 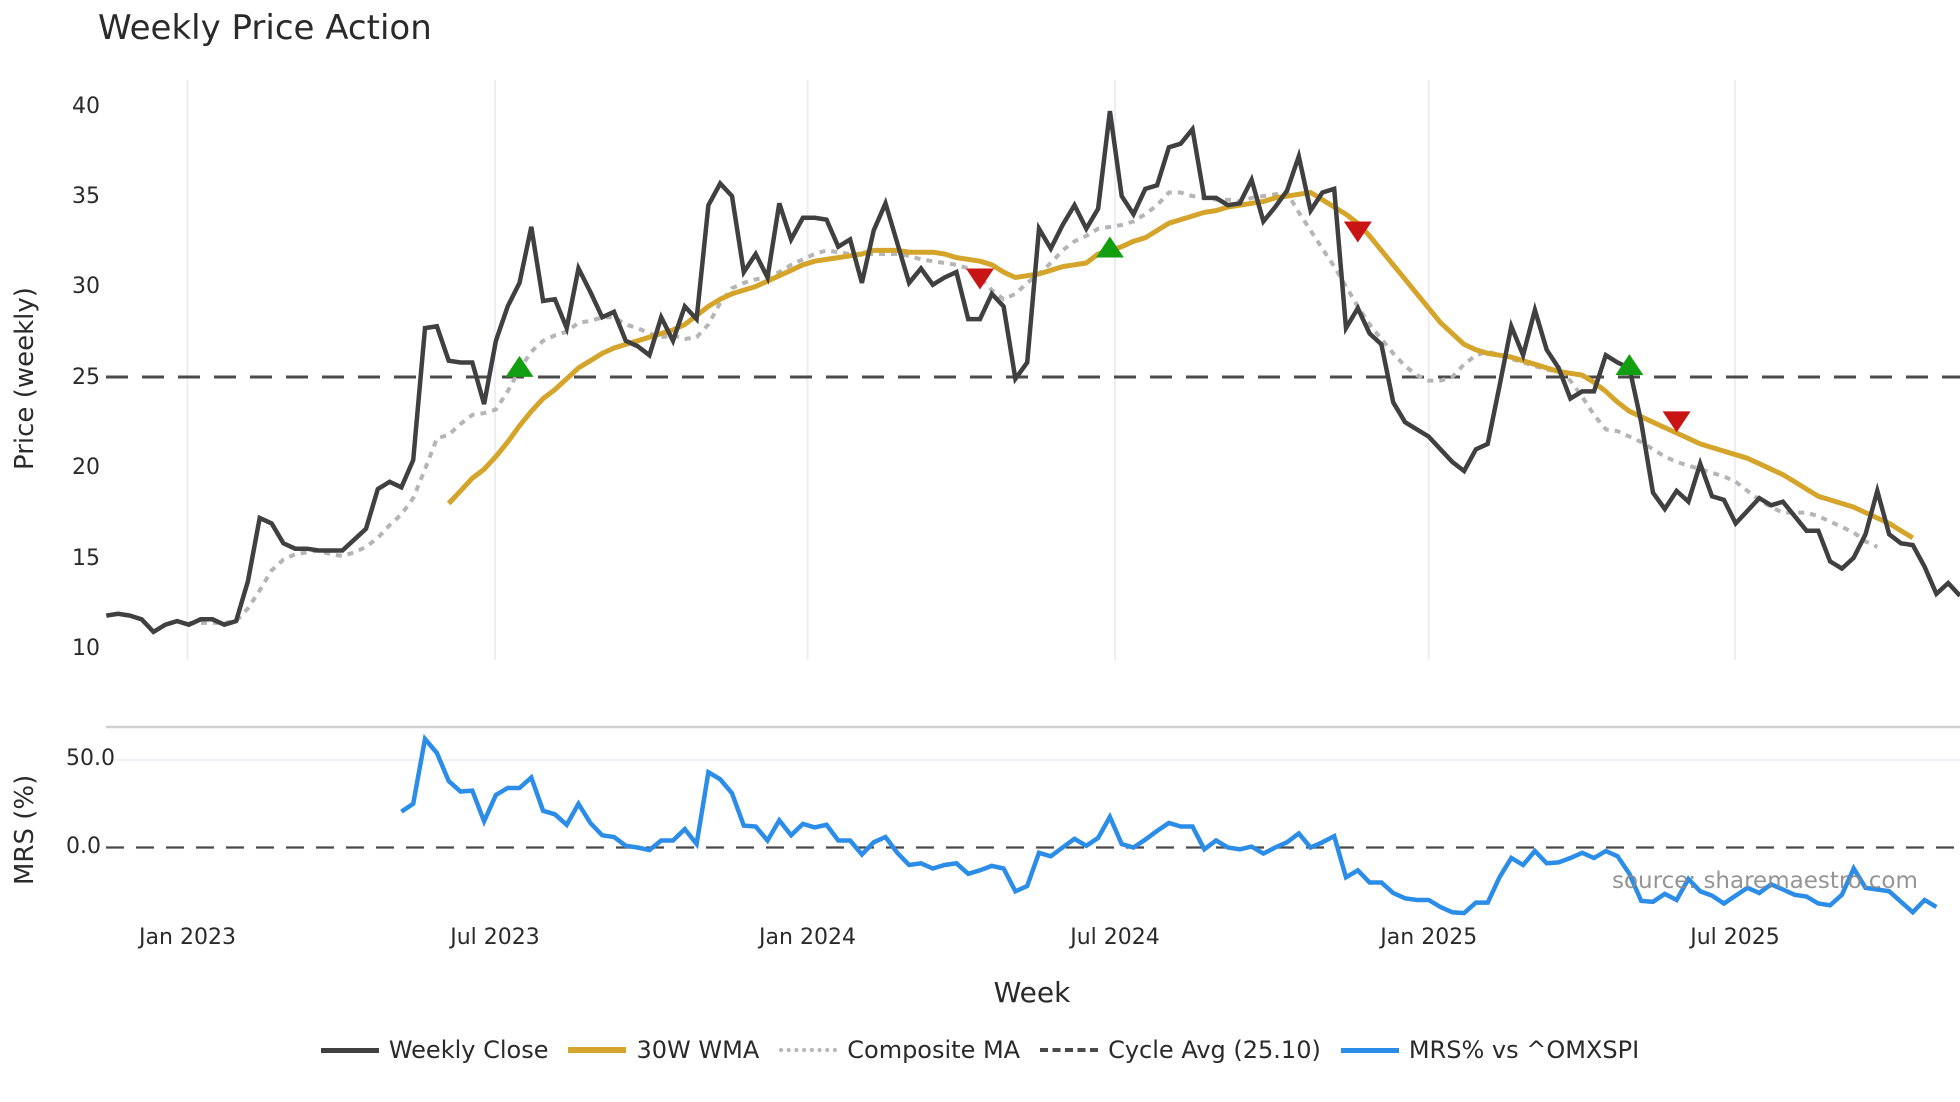 I want to click on price-tick-label: 40, so click(x=86, y=106).